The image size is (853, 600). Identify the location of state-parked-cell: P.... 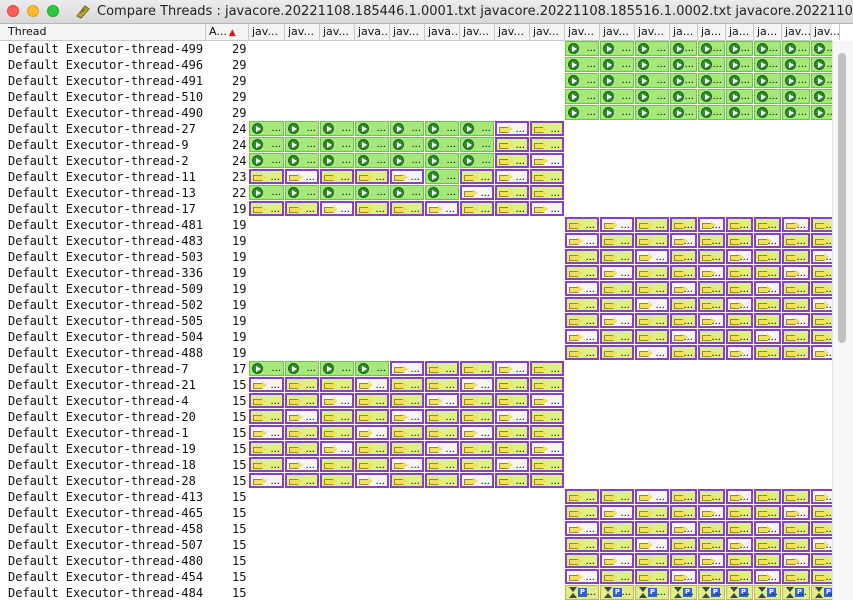
(652, 592).